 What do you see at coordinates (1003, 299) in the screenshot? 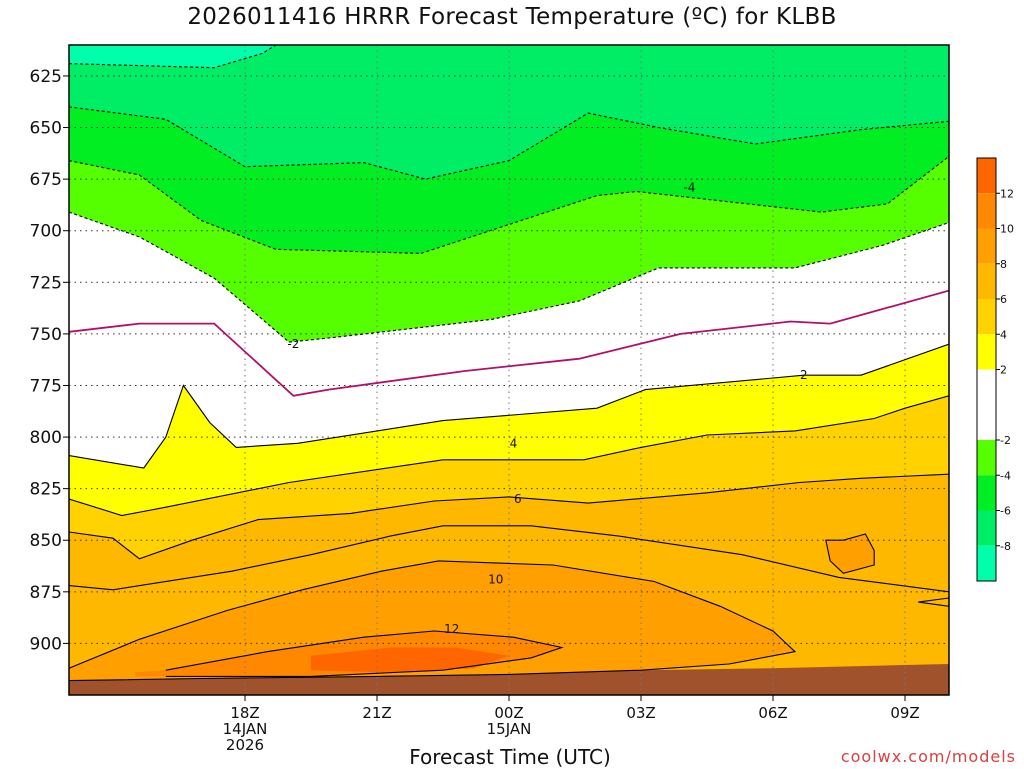
I see `colorbar-label-6: 6` at bounding box center [1003, 299].